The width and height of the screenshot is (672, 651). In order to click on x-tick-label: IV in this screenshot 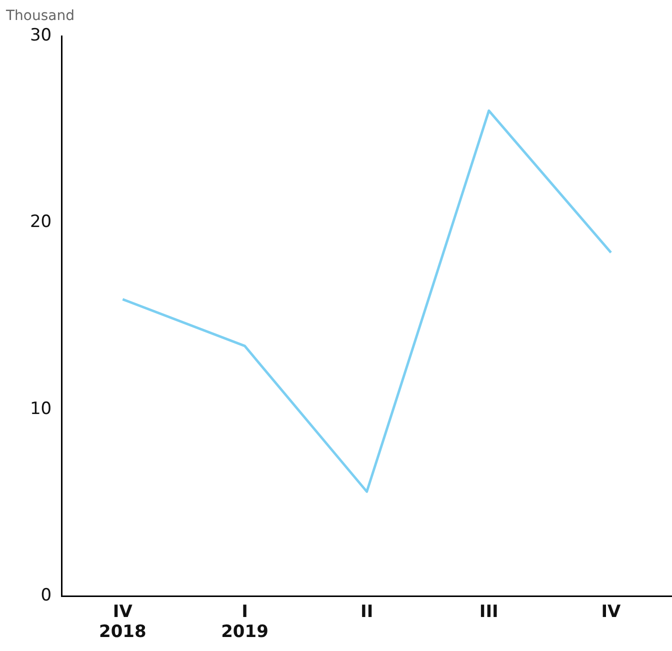, I will do `click(611, 612)`.